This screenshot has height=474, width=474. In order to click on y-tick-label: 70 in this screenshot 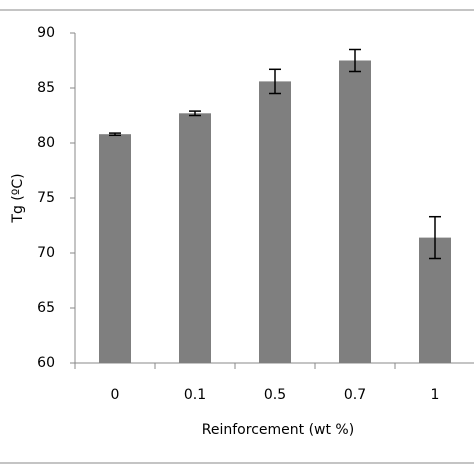, I will do `click(46, 253)`.